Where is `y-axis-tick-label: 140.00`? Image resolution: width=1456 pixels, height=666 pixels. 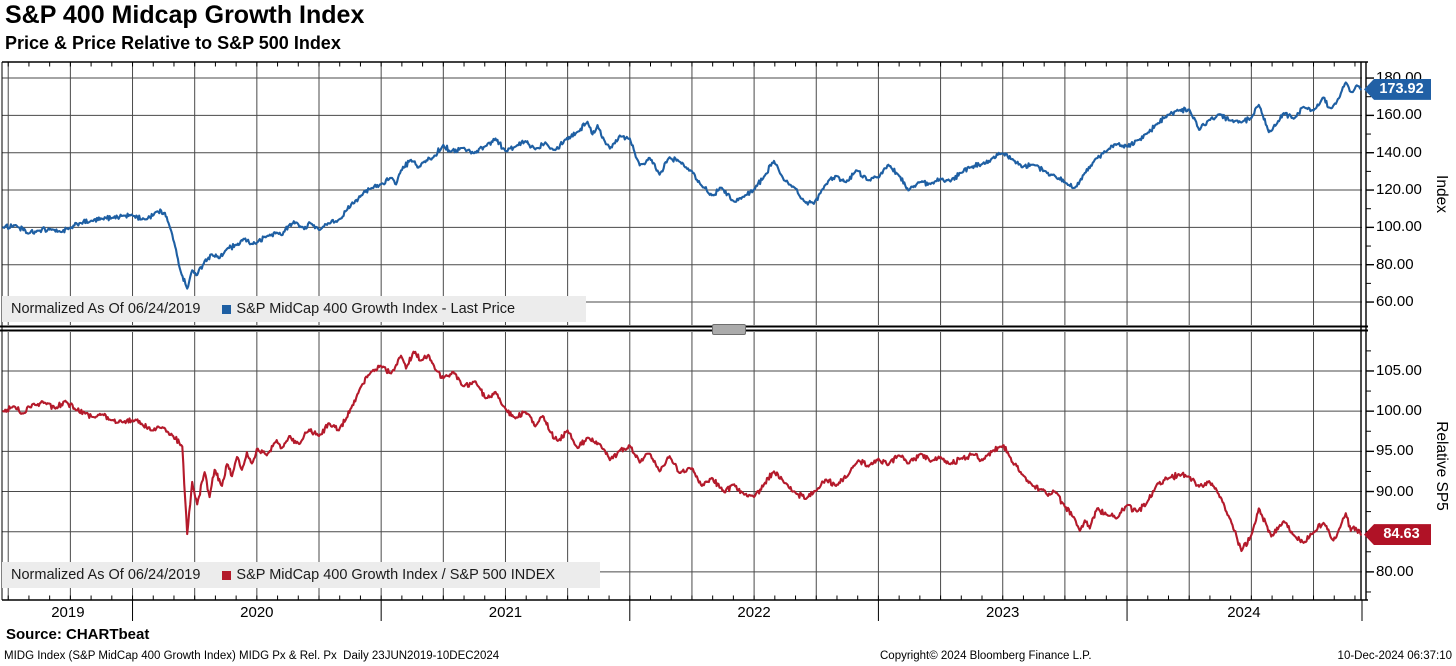
y-axis-tick-label: 140.00 is located at coordinates (1399, 152).